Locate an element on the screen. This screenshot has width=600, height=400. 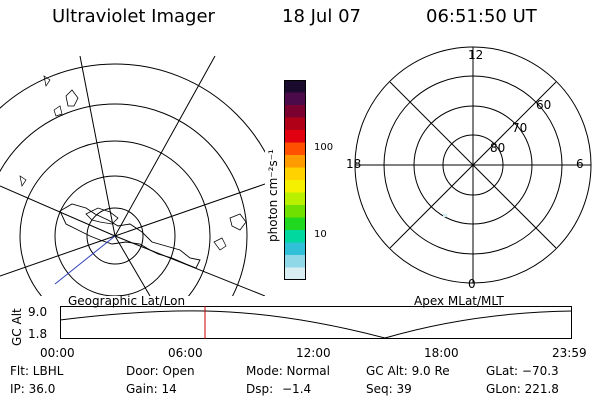
glon-info: GLon: 221.8 is located at coordinates (522, 389).